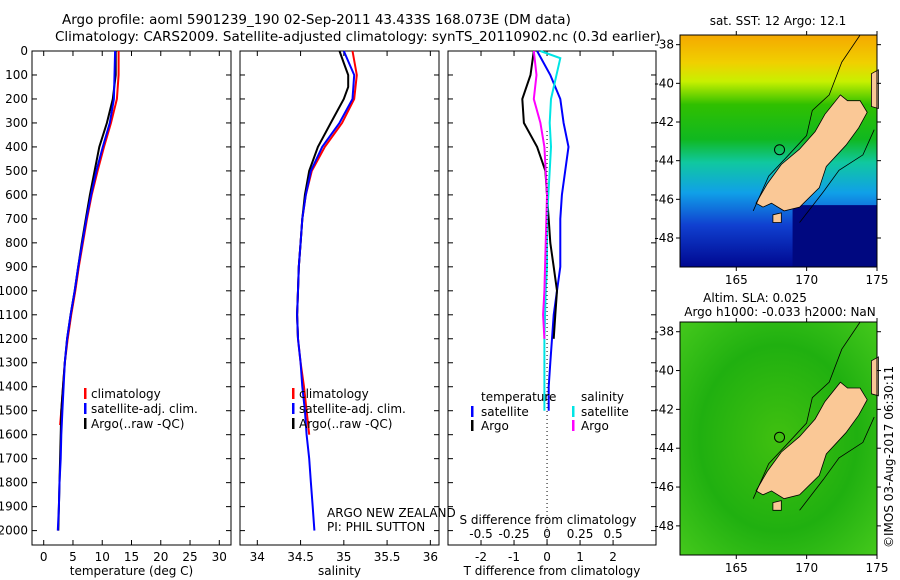 The image size is (900, 580). I want to click on x-tick-label: 35, so click(343, 557).